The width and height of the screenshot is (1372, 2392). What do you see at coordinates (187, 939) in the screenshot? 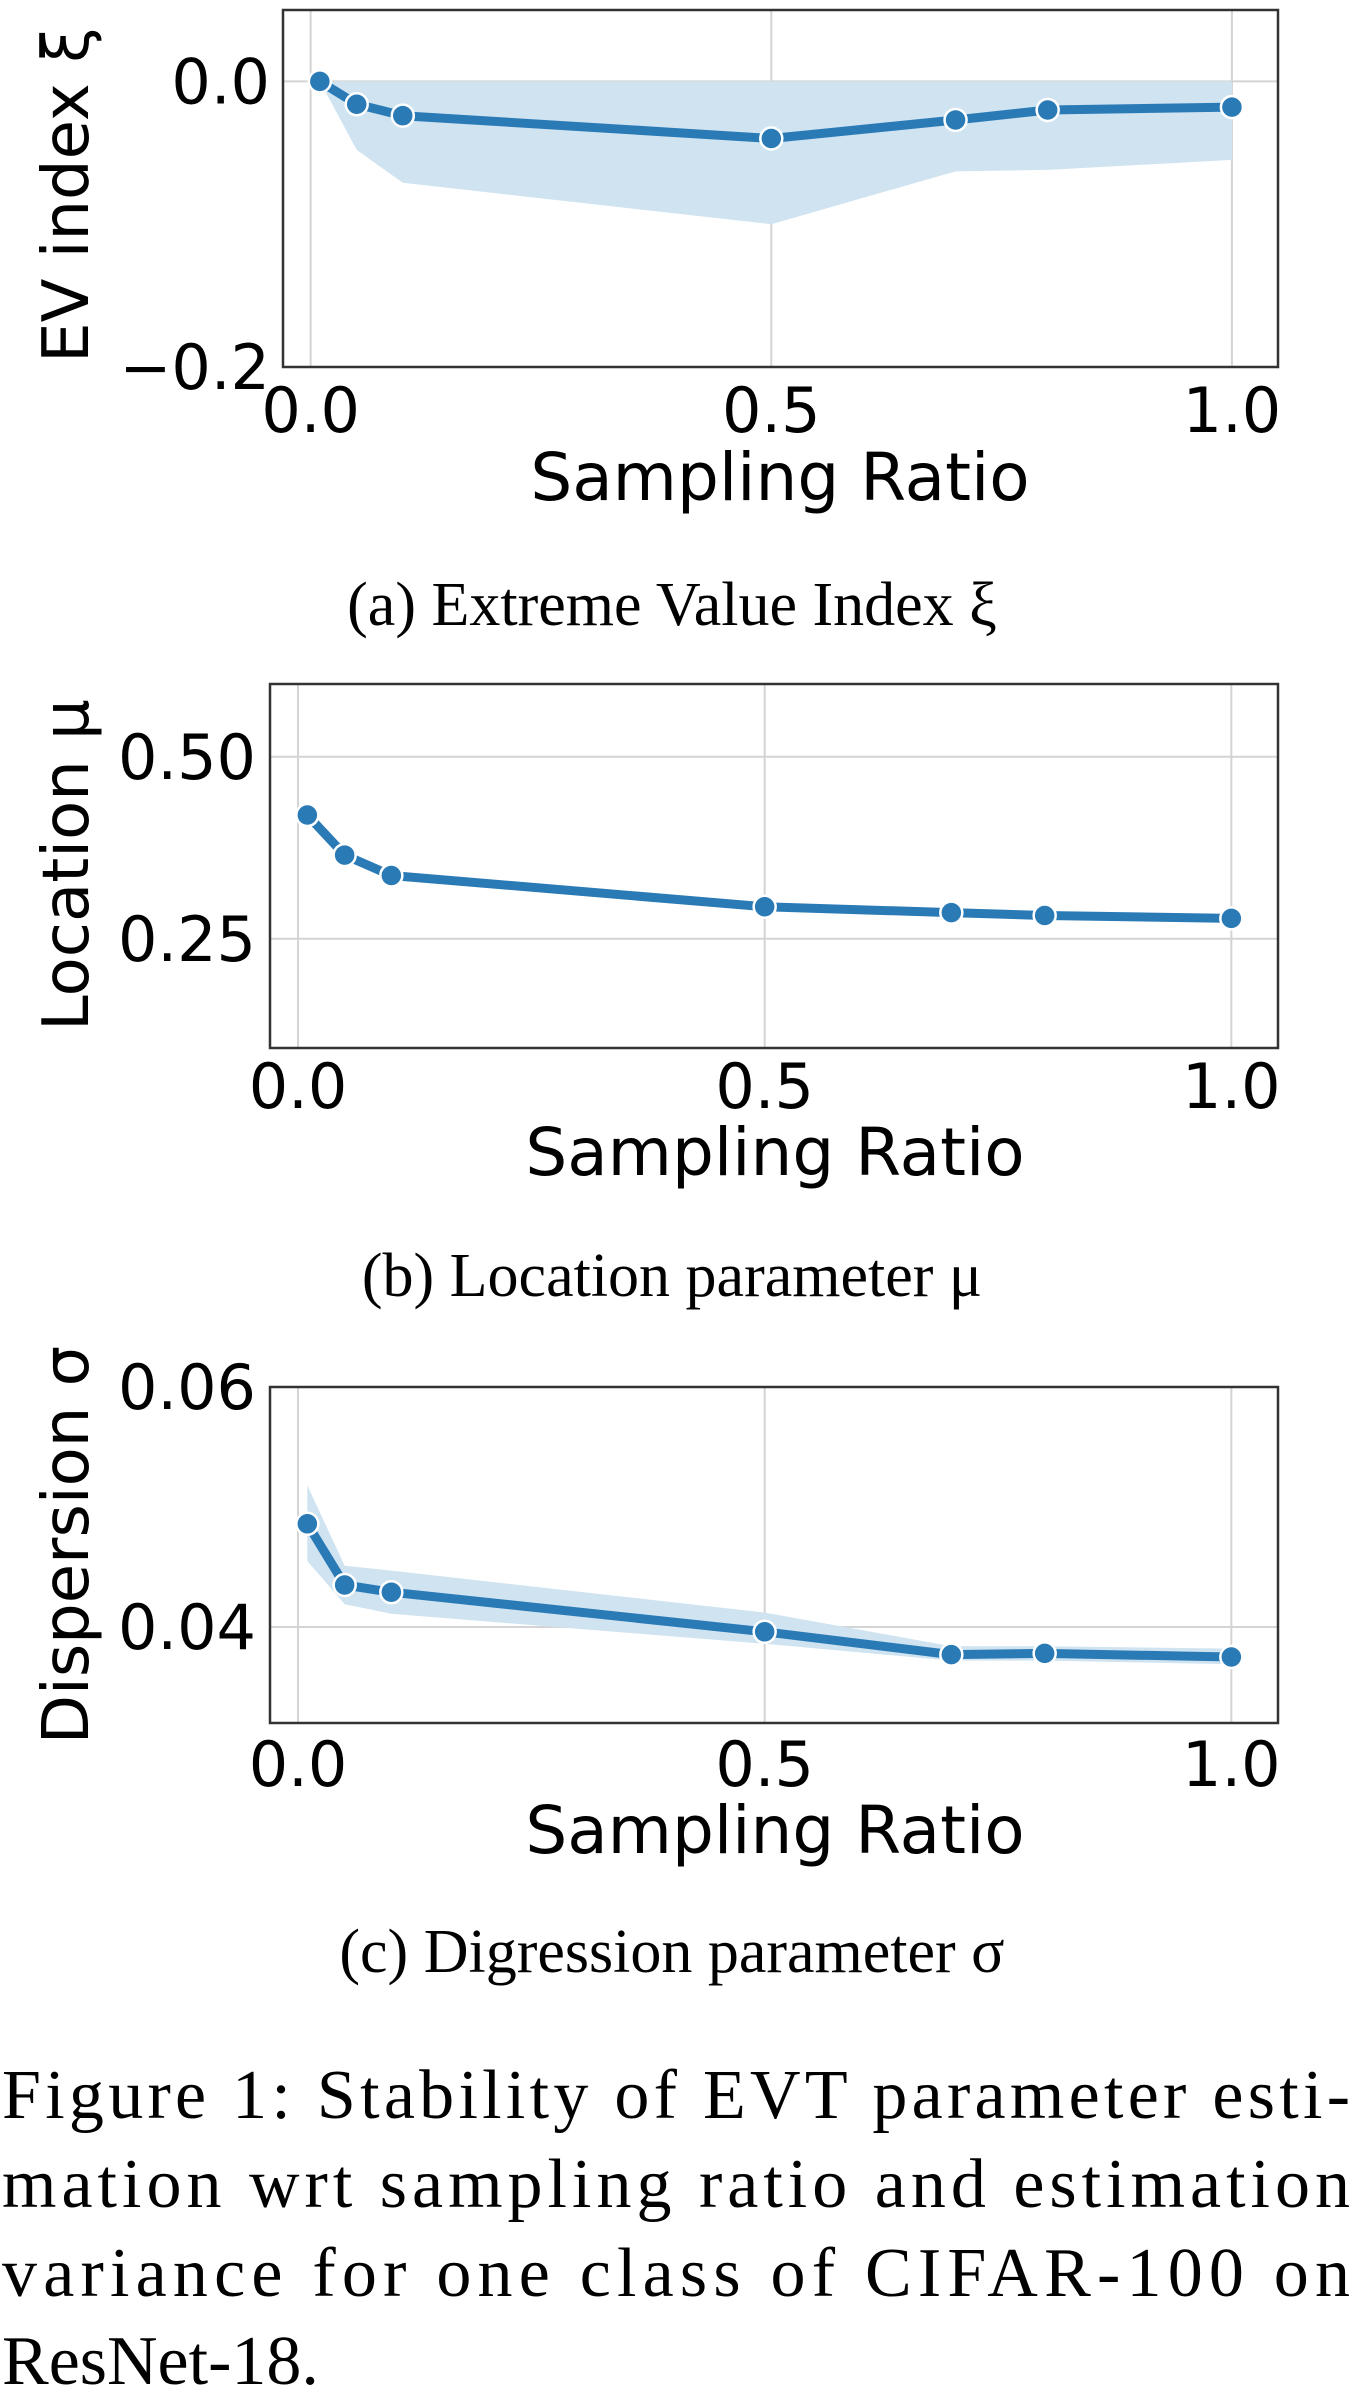
I see `y-tick-label: 0.25` at bounding box center [187, 939].